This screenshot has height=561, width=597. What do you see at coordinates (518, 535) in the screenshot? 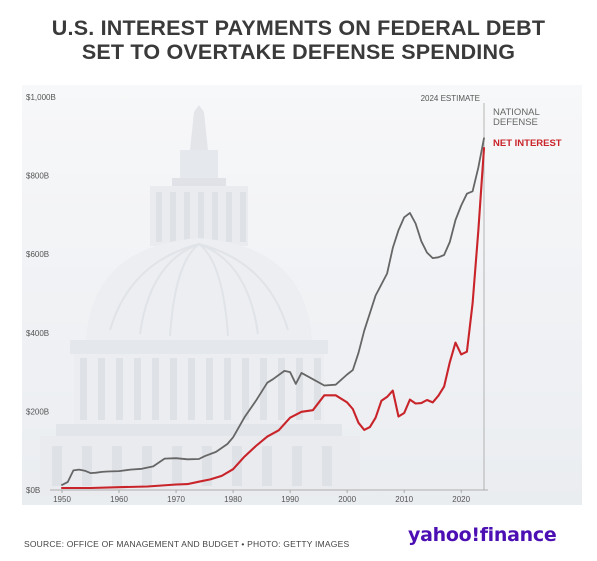
I see `brand-part-2: finance` at bounding box center [518, 535].